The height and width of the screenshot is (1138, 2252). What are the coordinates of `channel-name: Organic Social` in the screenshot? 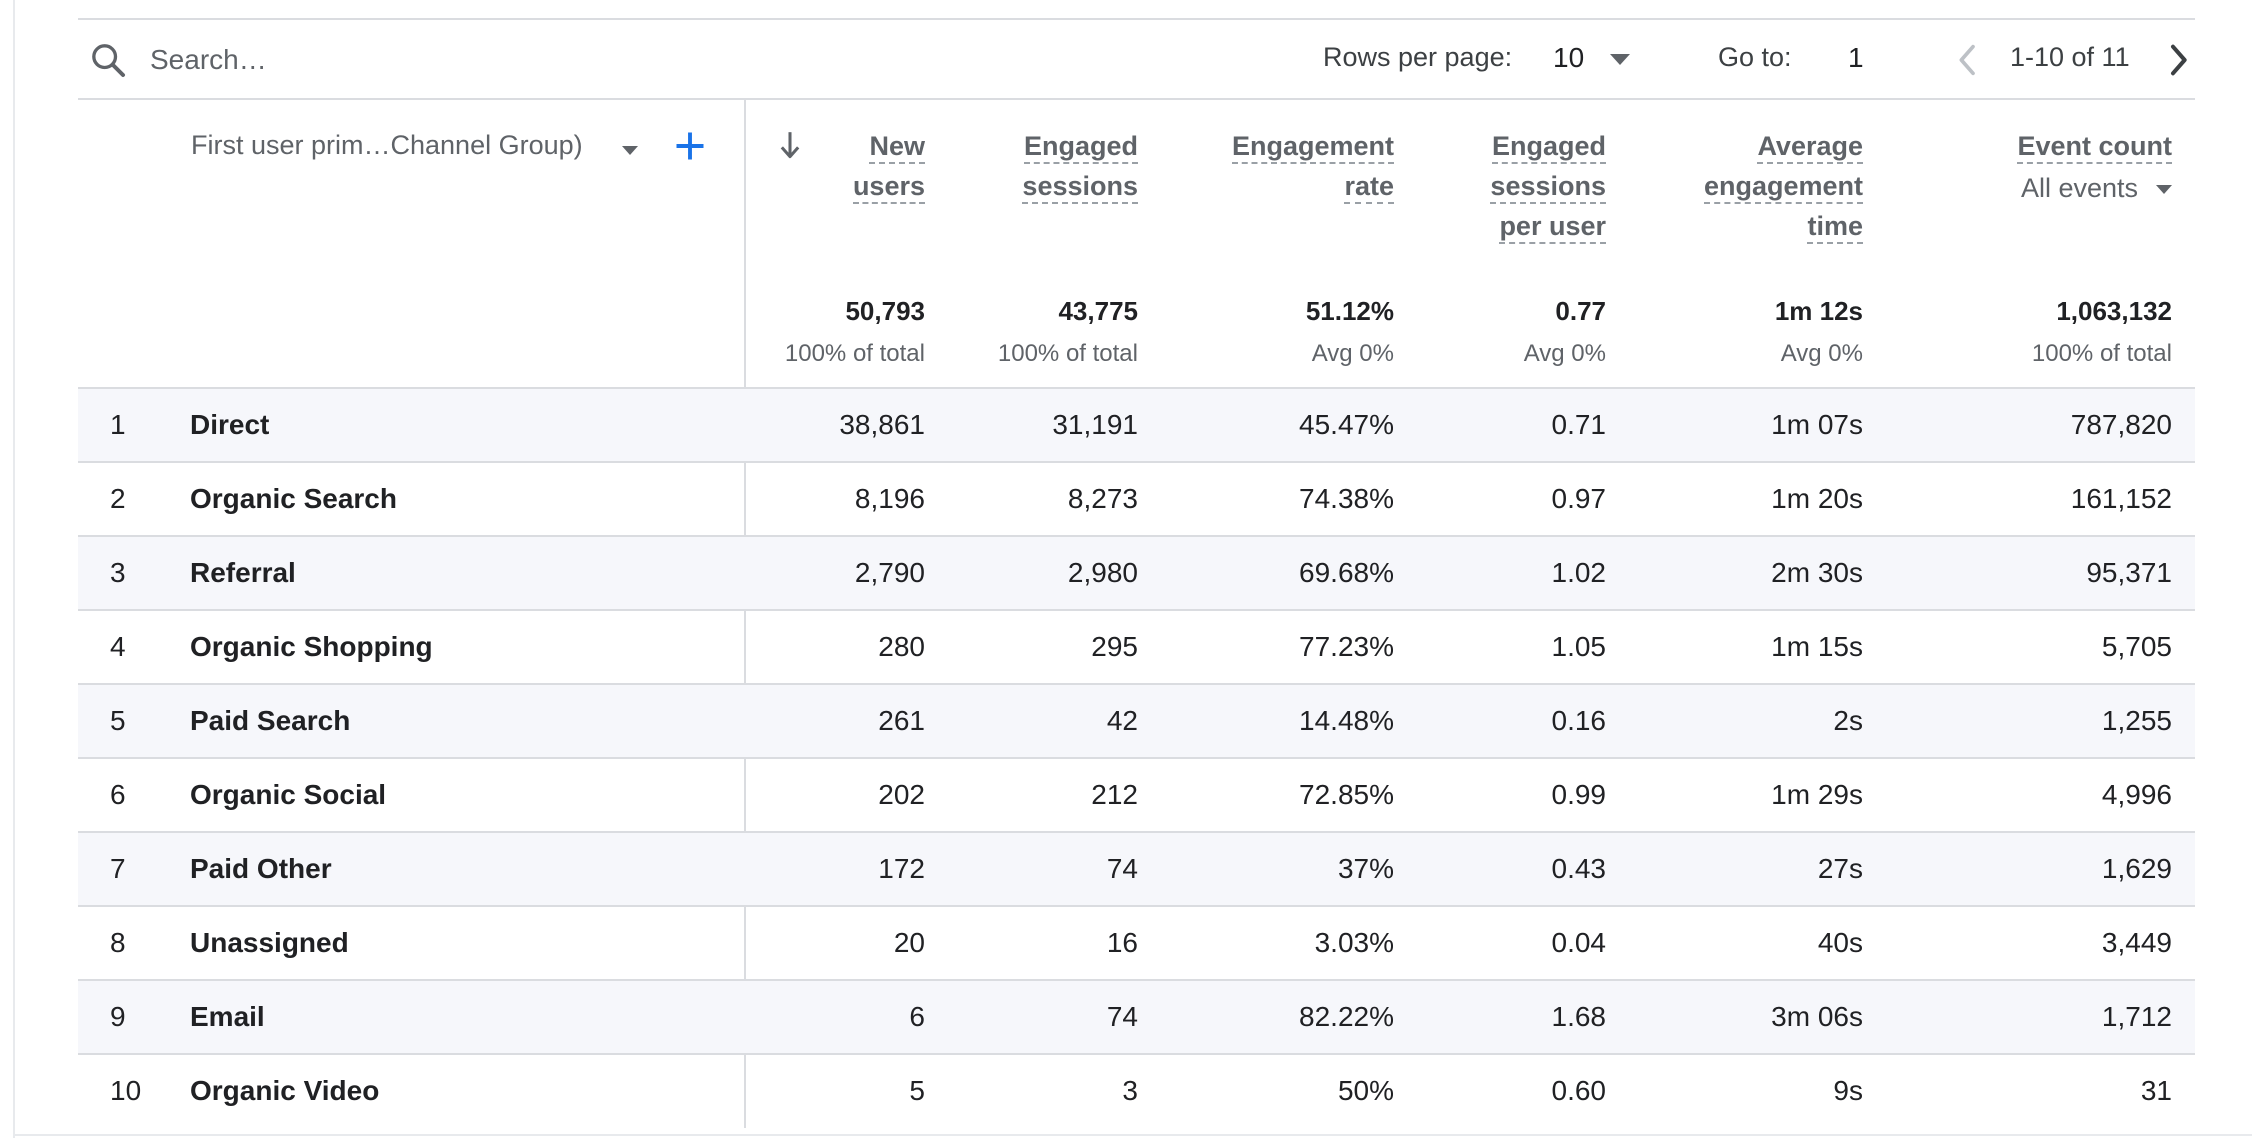 It's located at (288, 794).